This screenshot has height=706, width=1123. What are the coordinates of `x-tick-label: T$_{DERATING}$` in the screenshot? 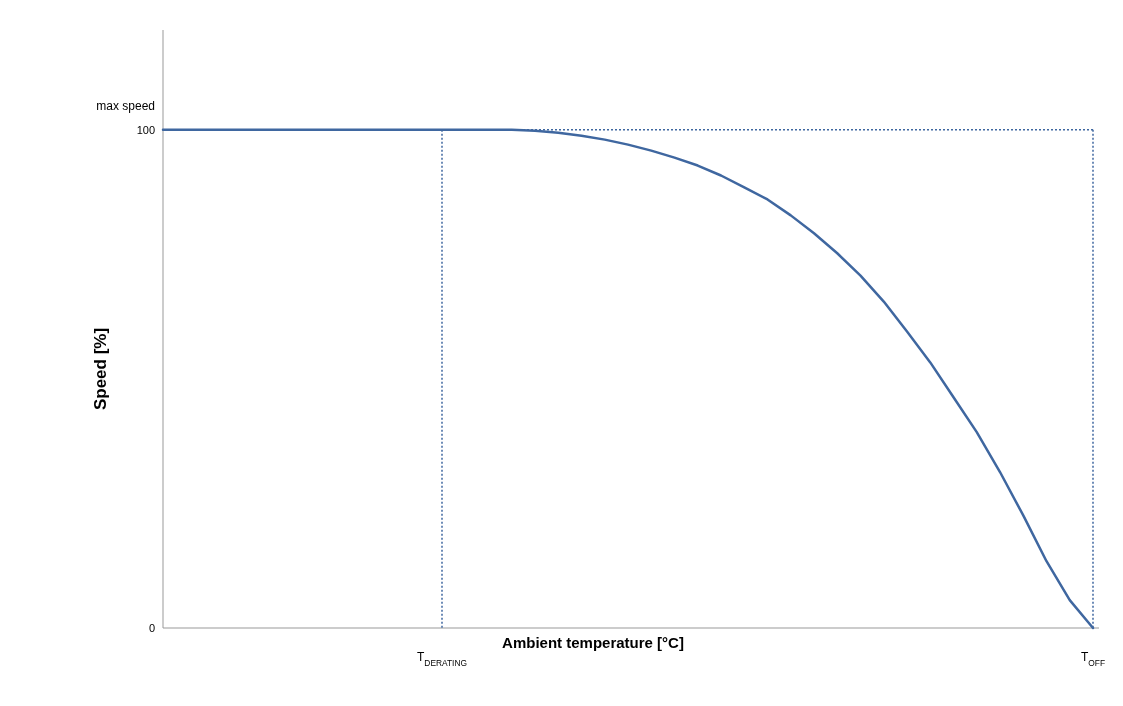 It's located at (442, 659).